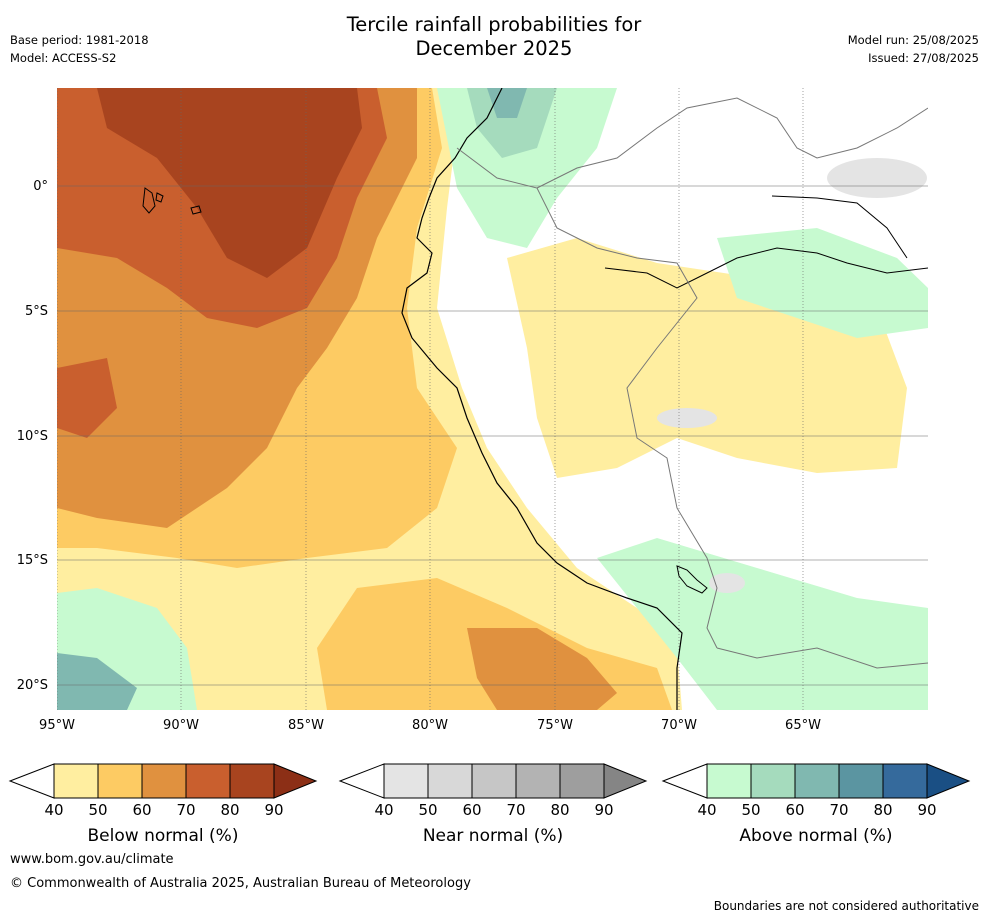 This screenshot has height=919, width=988. I want to click on colorbar-above-over-arrow, so click(948, 781).